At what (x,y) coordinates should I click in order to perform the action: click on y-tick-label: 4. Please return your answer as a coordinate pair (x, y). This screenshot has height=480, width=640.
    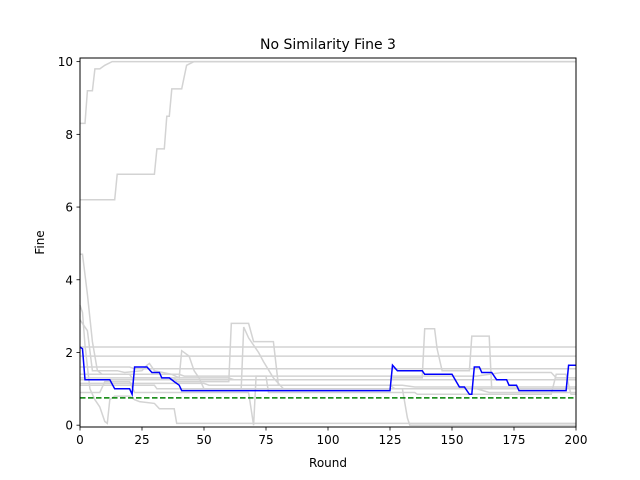
    Looking at the image, I should click on (69, 280).